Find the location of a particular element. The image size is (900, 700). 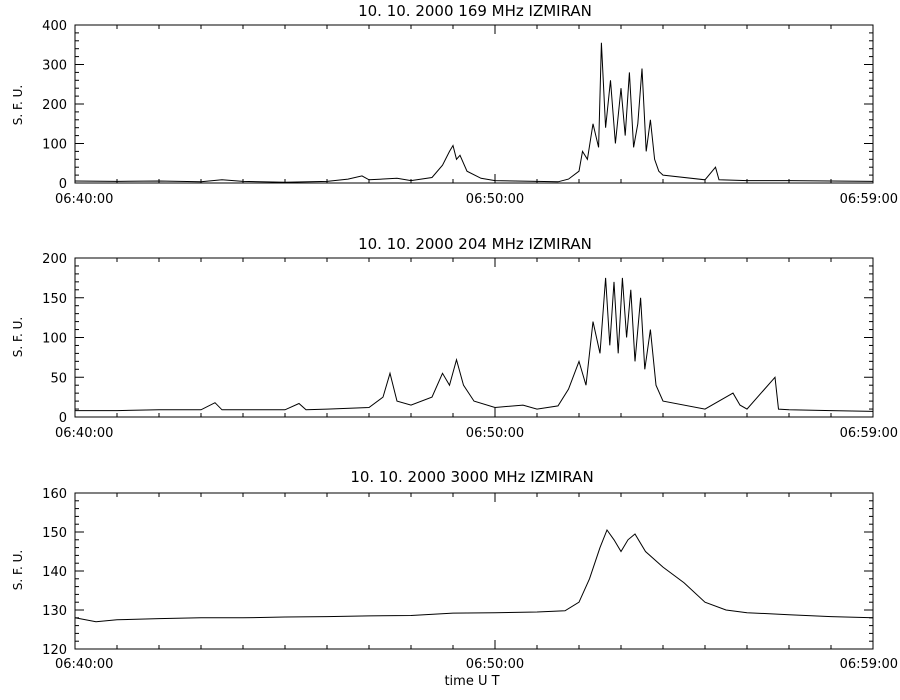

y-tick-labels: 0 50 100 150 200 is located at coordinates (54, 339).